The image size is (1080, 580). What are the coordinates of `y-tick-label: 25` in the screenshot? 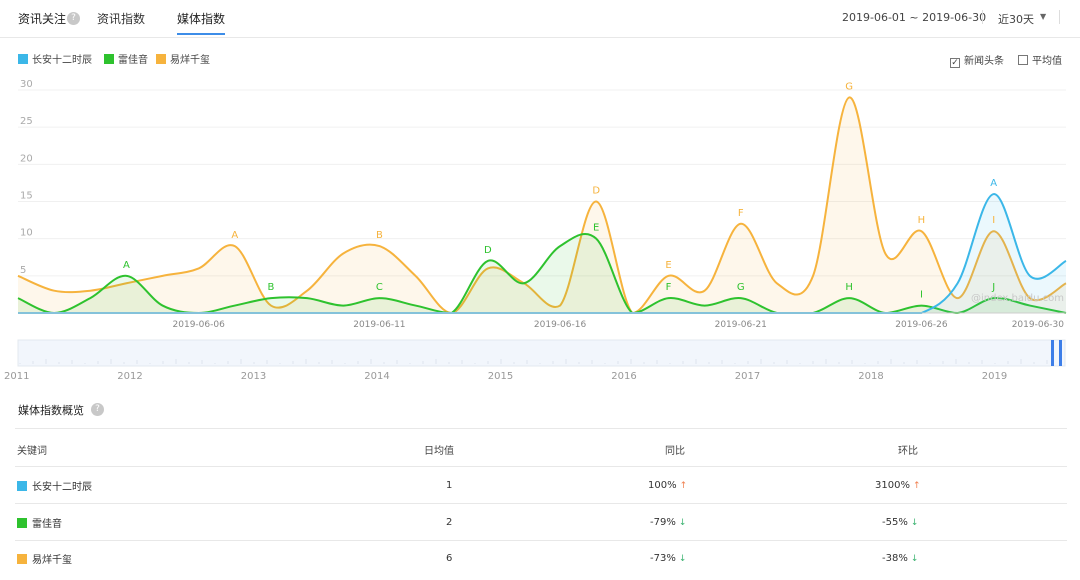 It's located at (26, 121).